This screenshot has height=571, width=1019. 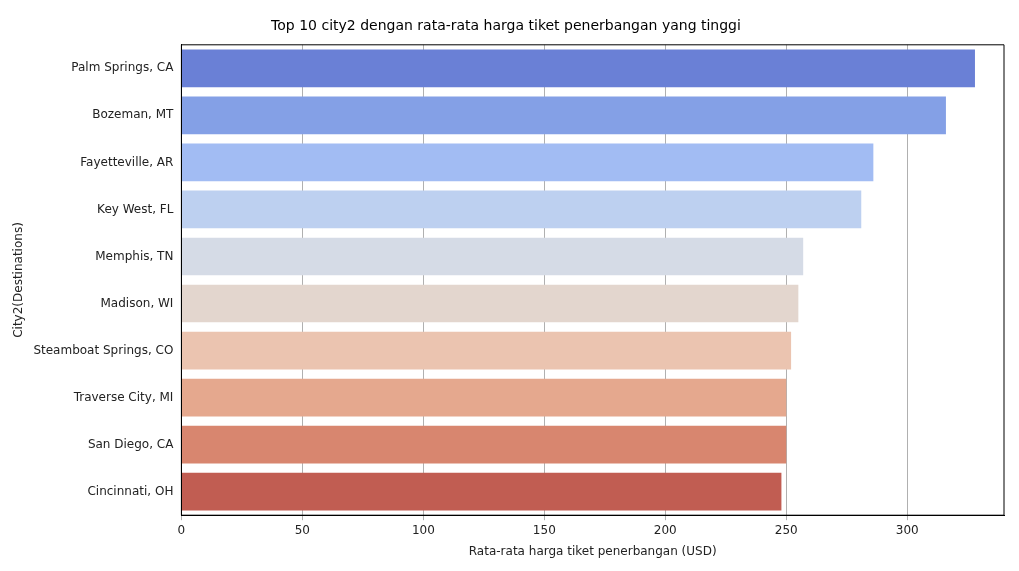 What do you see at coordinates (302, 529) in the screenshot?
I see `x-tick-label: 50` at bounding box center [302, 529].